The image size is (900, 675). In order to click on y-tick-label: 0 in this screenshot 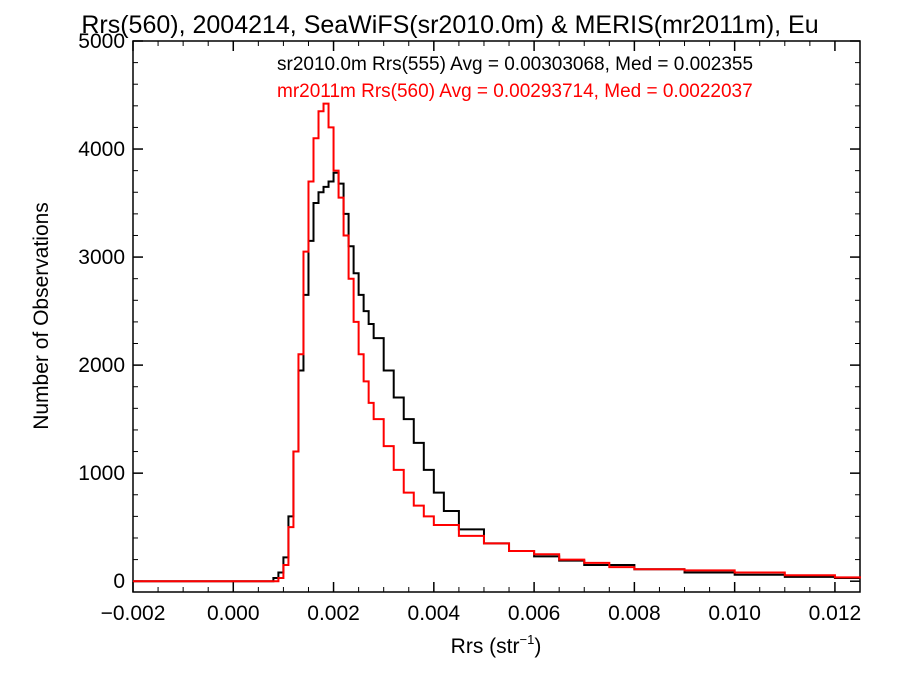, I will do `click(119, 581)`.